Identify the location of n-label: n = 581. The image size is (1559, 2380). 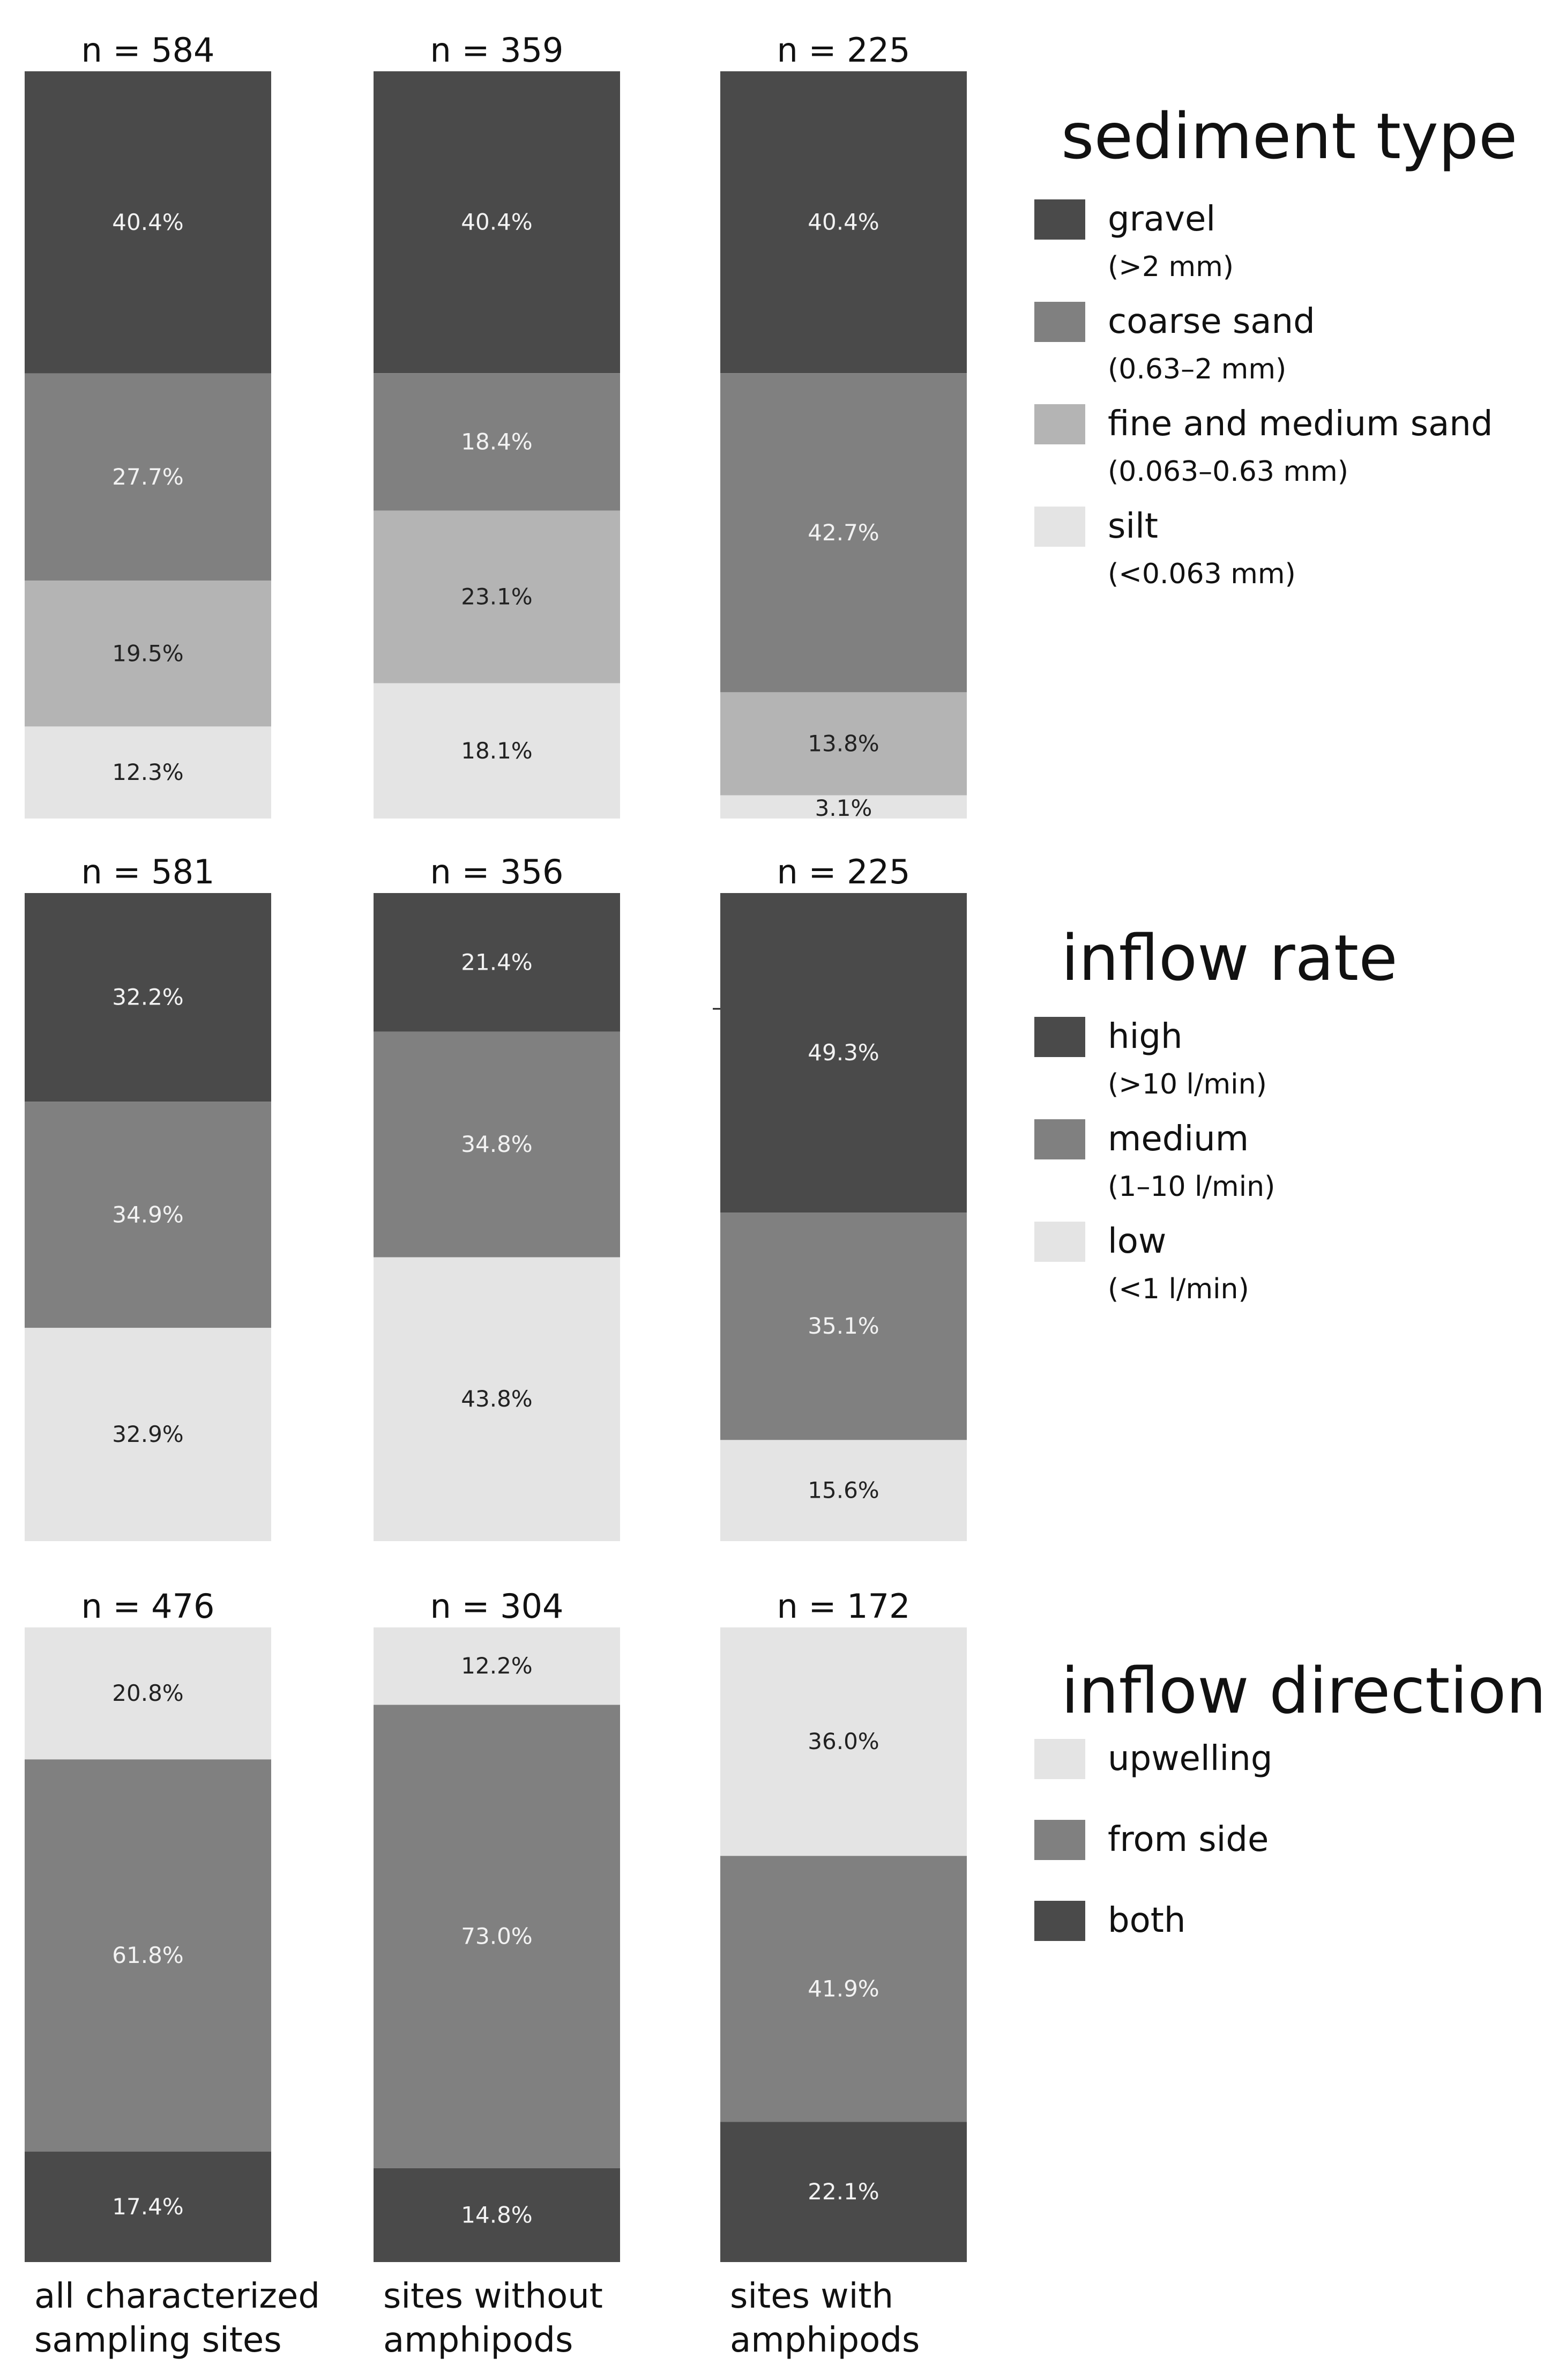
(148, 871).